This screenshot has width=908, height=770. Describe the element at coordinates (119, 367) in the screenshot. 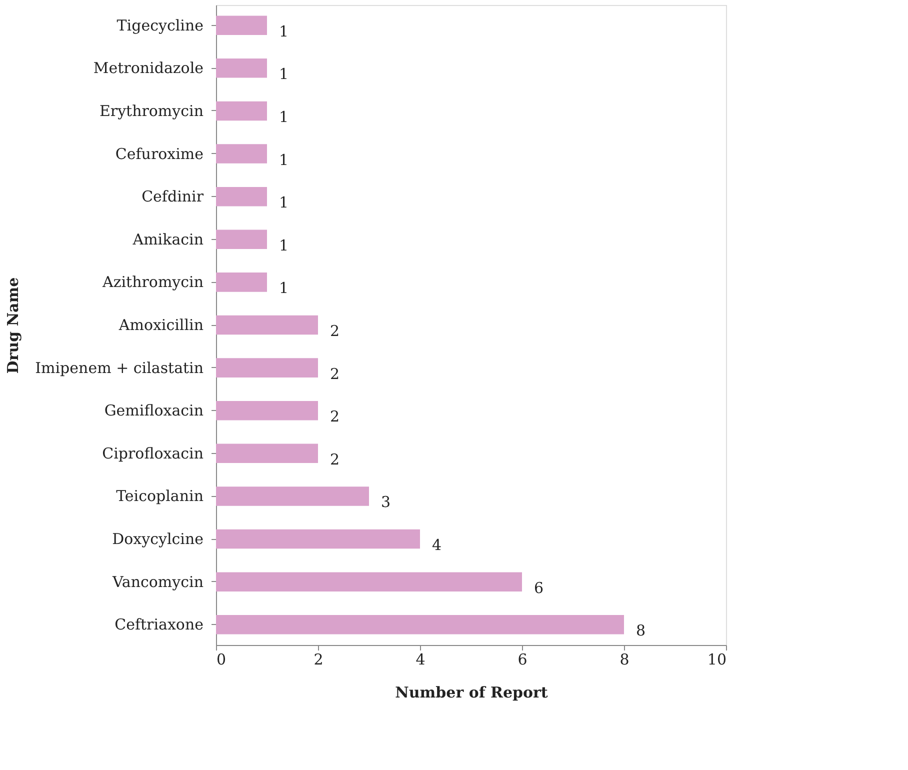

I see `y-tick-label: Imipenem + cilastatin` at that location.